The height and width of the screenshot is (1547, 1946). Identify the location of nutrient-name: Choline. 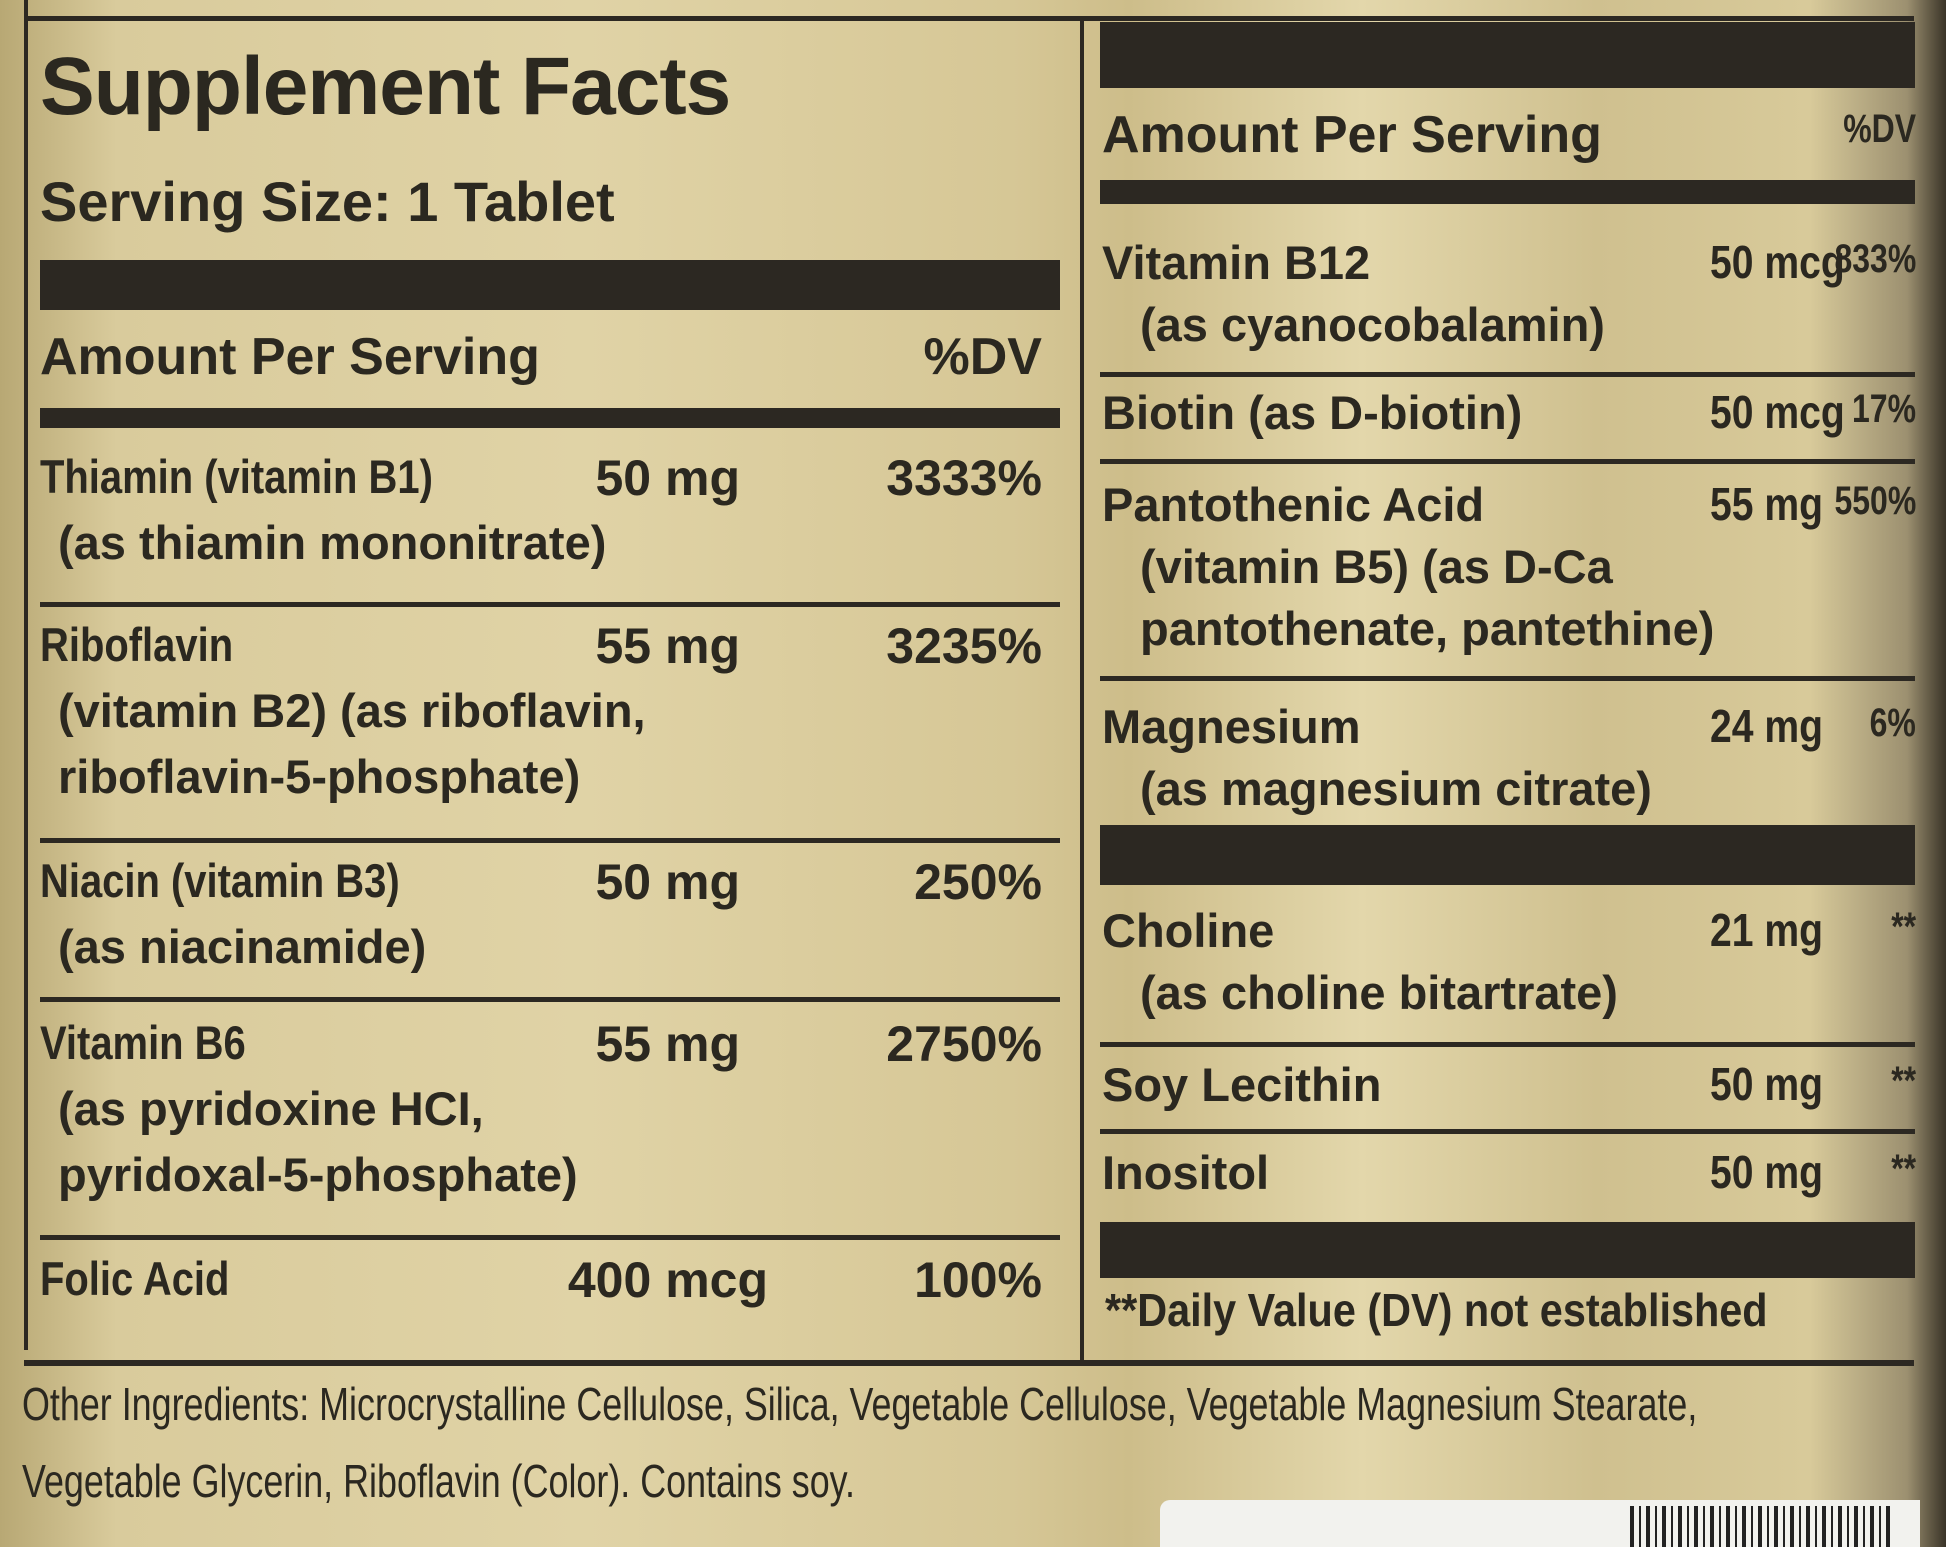
(1188, 930).